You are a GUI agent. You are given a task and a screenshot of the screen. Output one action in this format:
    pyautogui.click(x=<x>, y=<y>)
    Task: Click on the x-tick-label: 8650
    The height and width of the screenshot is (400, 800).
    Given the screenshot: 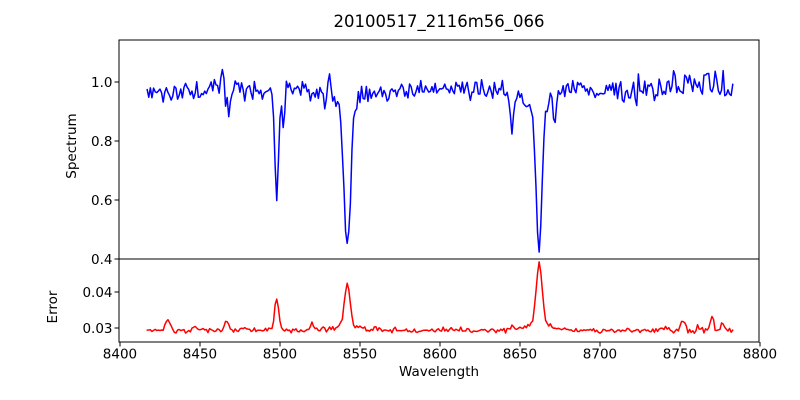 What is the action you would take?
    pyautogui.click(x=520, y=355)
    